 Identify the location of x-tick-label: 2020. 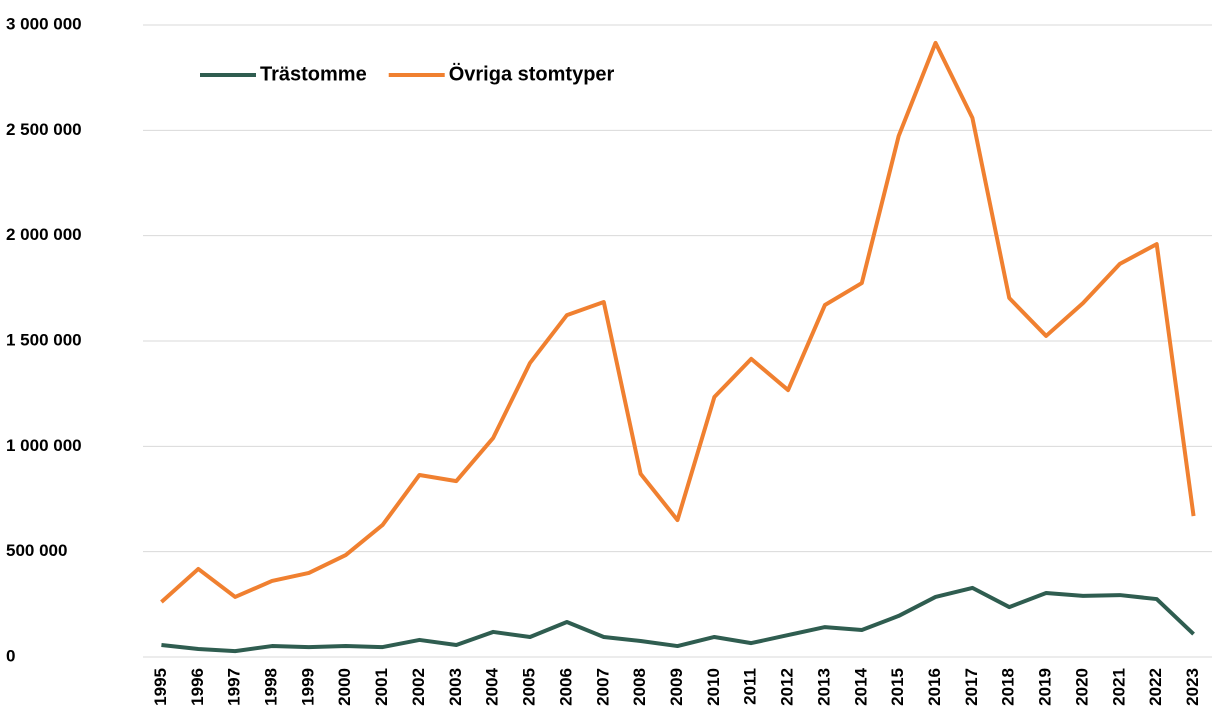
(1081, 687).